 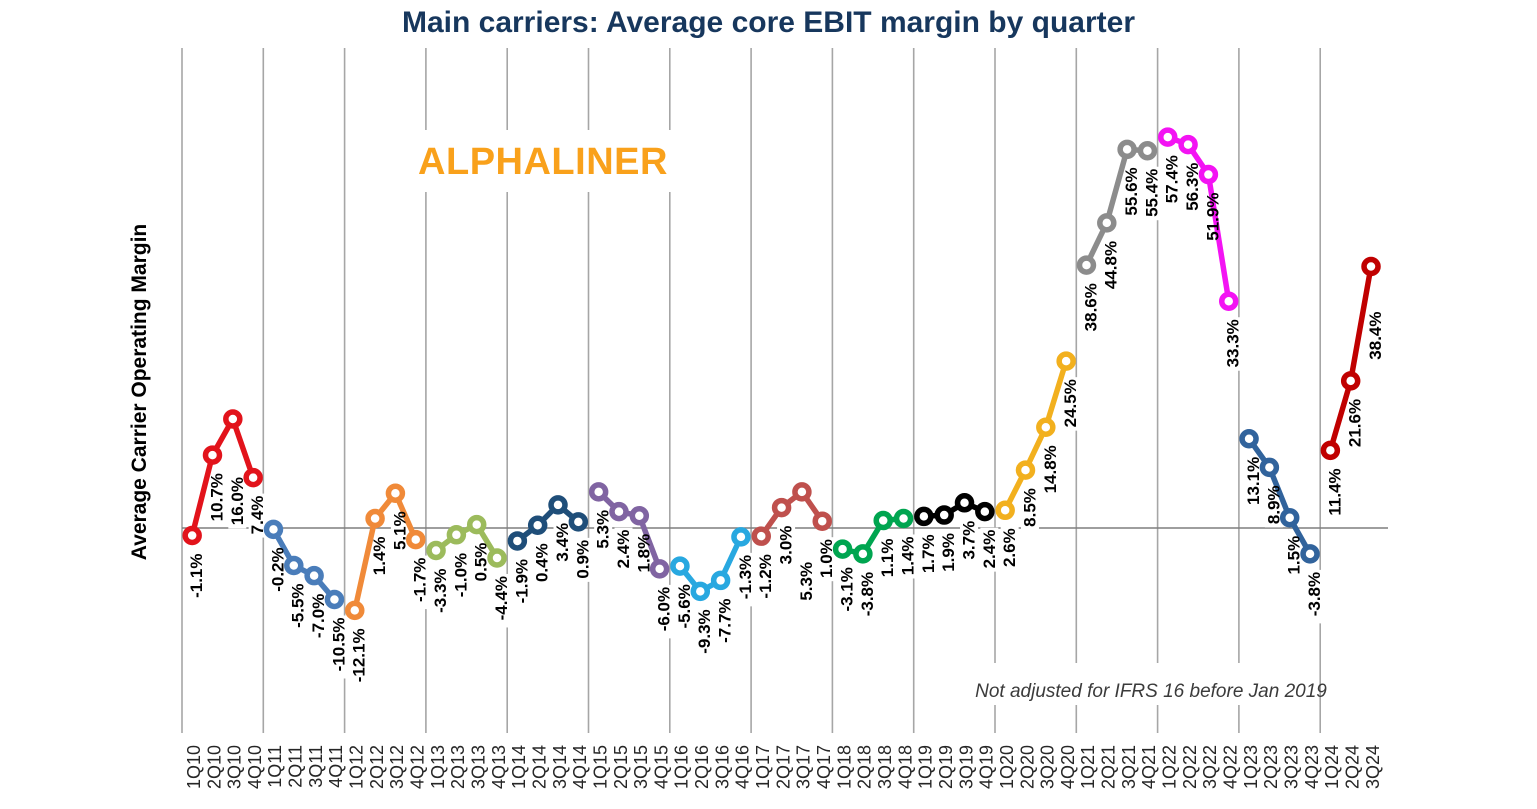 What do you see at coordinates (1088, 767) in the screenshot?
I see `x-tick-1Q21: 1Q21` at bounding box center [1088, 767].